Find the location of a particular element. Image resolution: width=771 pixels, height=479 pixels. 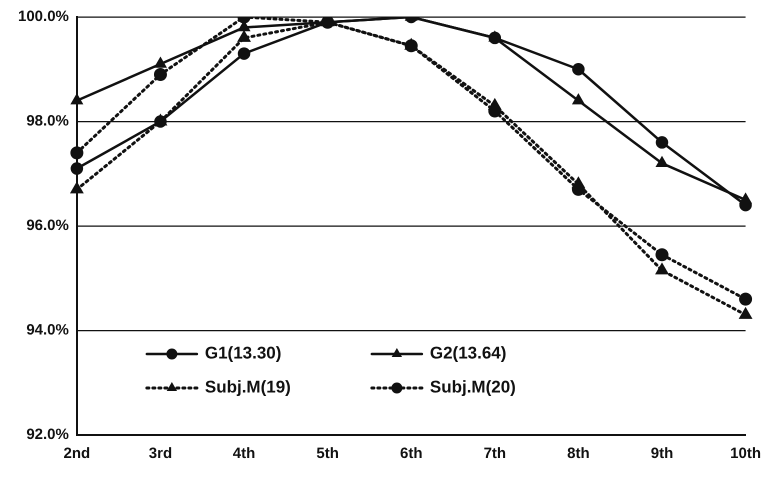

x-tick-label: 5th is located at coordinates (327, 453).